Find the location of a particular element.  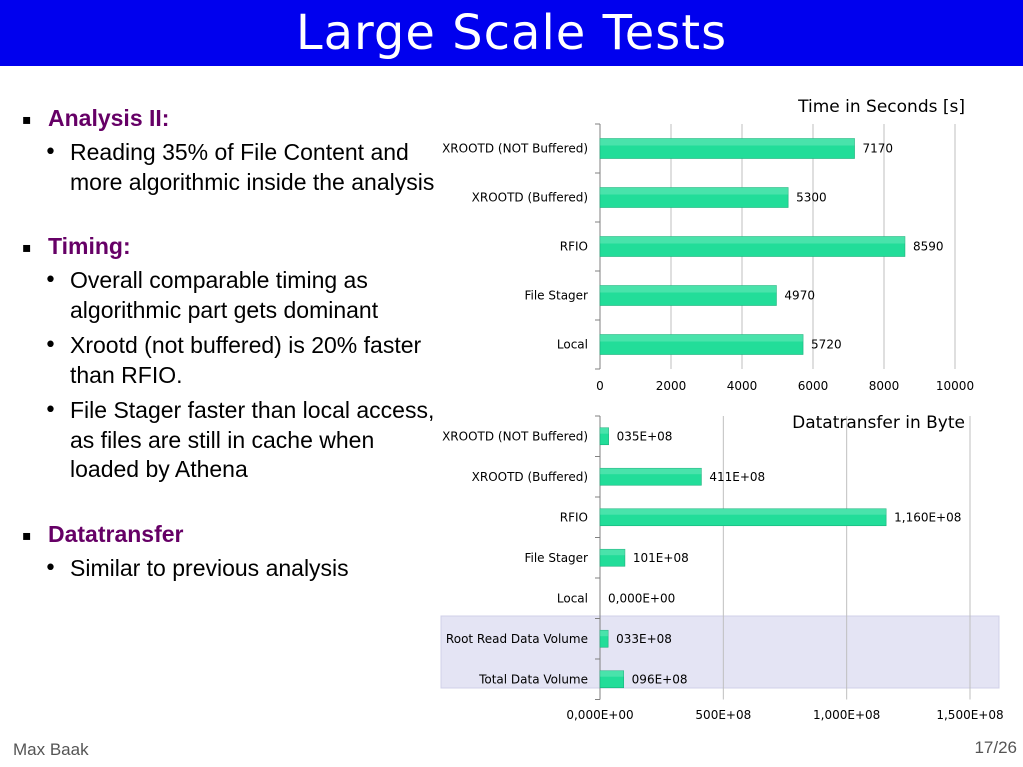

x-tick-label: 0,000E+00 is located at coordinates (599, 715).